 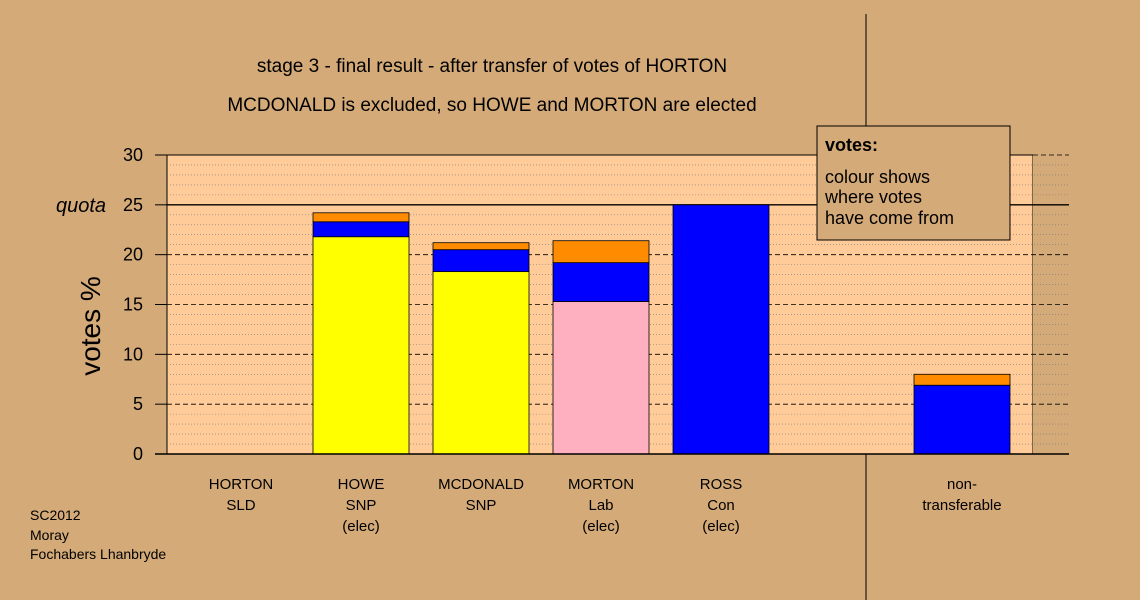 I want to click on category-label: Lab, so click(x=600, y=505).